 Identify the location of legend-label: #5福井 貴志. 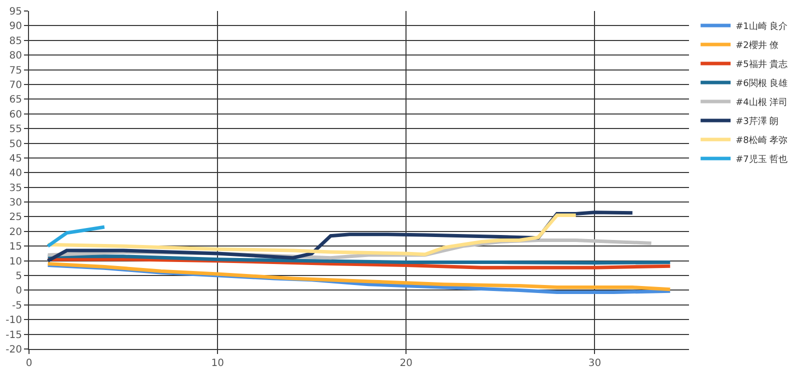
(762, 64).